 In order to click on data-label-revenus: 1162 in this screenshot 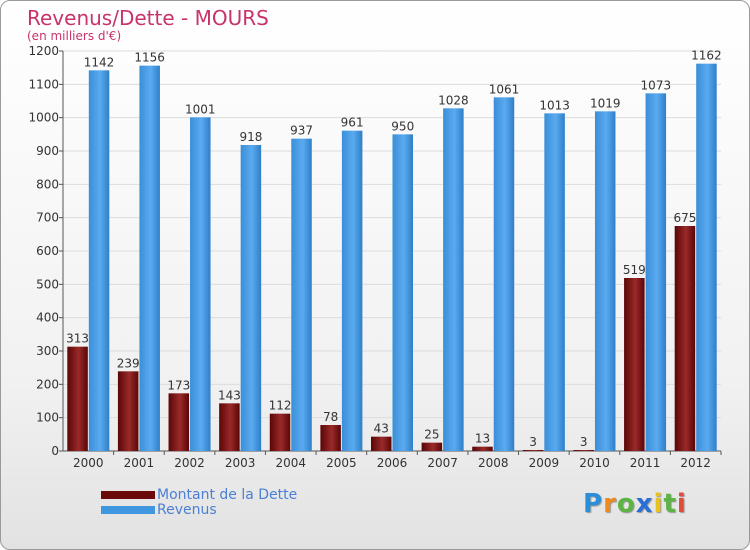, I will do `click(706, 56)`.